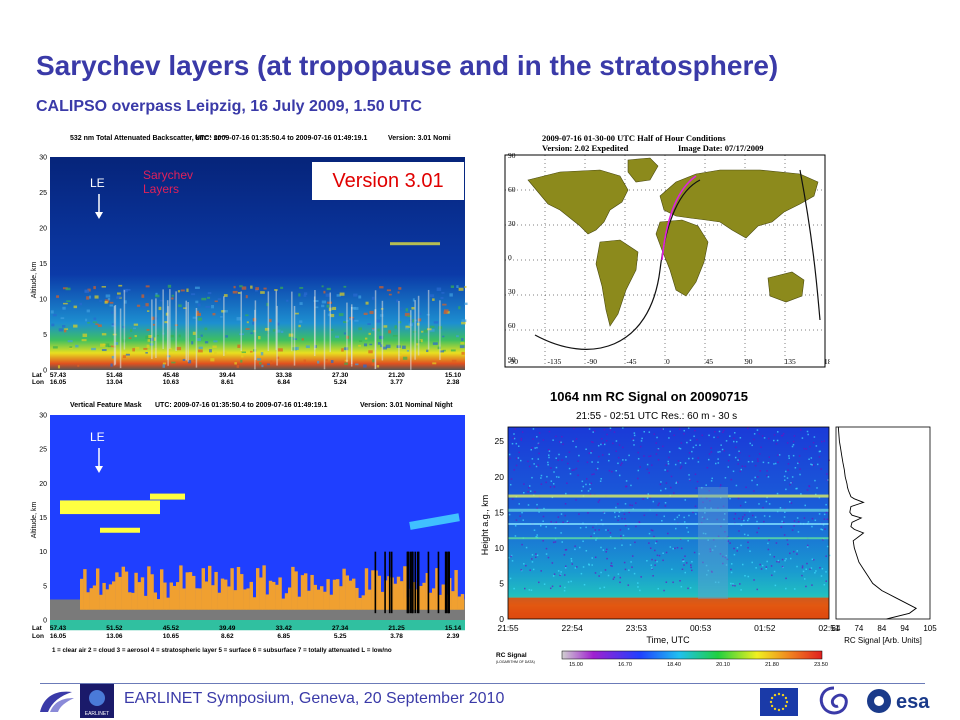  Describe the element at coordinates (877, 523) in the screenshot. I see `profile-line` at that location.